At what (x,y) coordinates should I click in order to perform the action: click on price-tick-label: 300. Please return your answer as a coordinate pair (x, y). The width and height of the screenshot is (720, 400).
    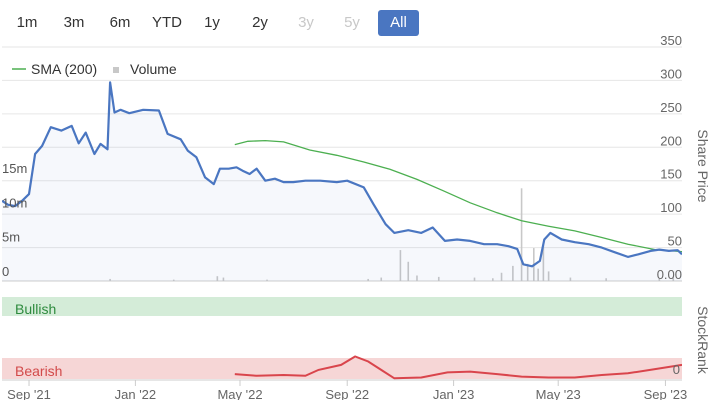
    Looking at the image, I should click on (671, 73).